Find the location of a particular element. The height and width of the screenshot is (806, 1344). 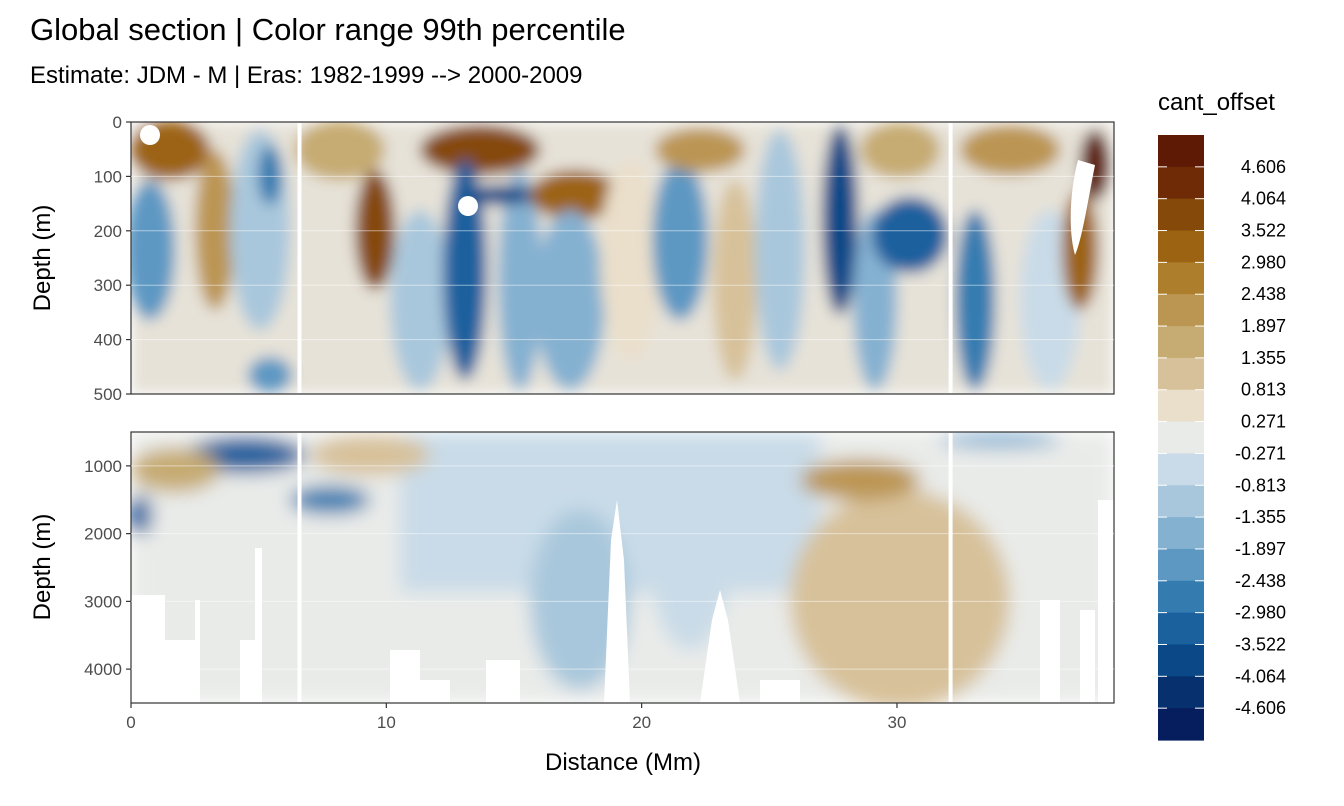

legend-label-5: 1.897 is located at coordinates (1263, 326).